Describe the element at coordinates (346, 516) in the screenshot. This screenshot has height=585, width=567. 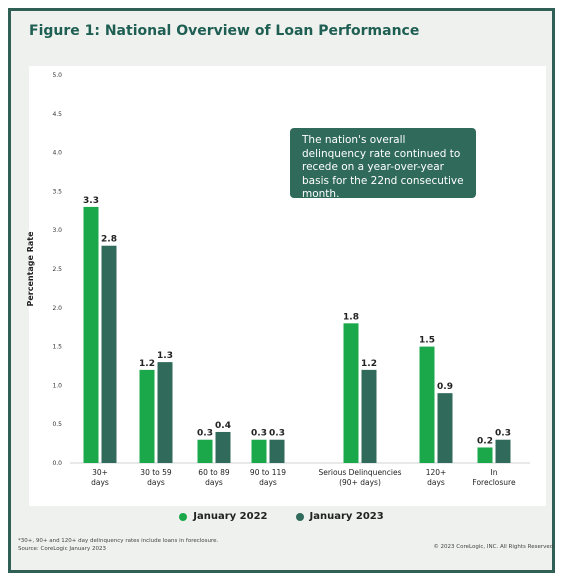
I see `legend-label-january-2023: January 2023` at that location.